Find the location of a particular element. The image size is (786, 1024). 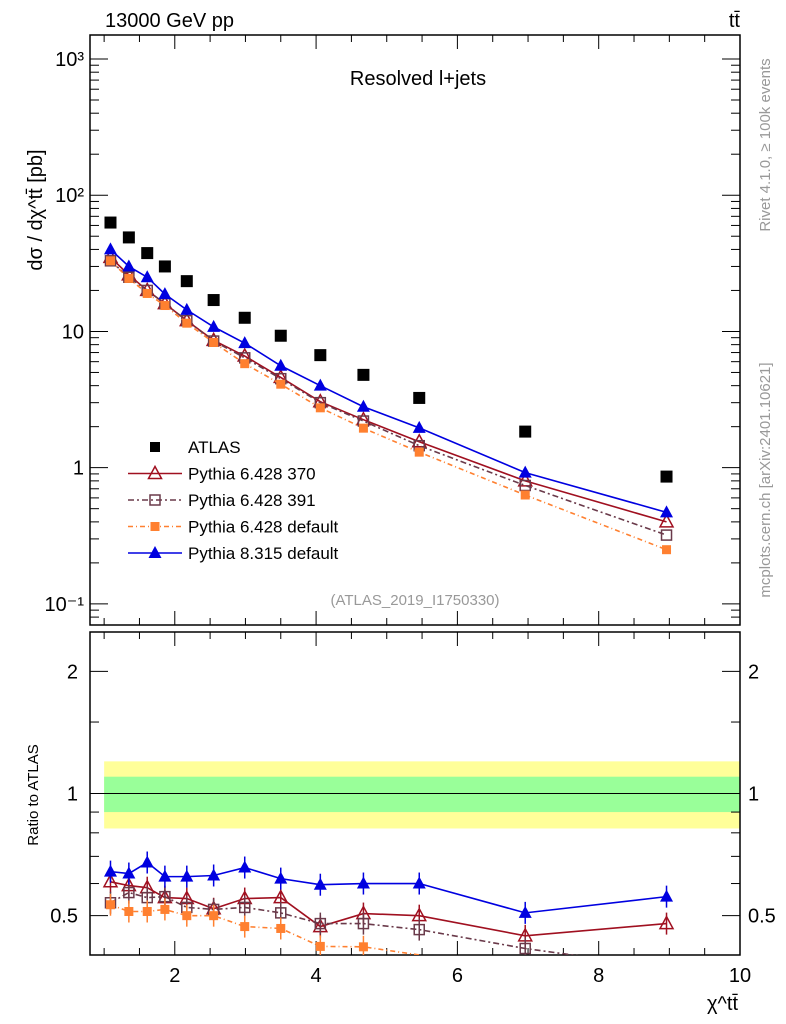

ratio-line-pythia-6-428-default is located at coordinates (266, 929).